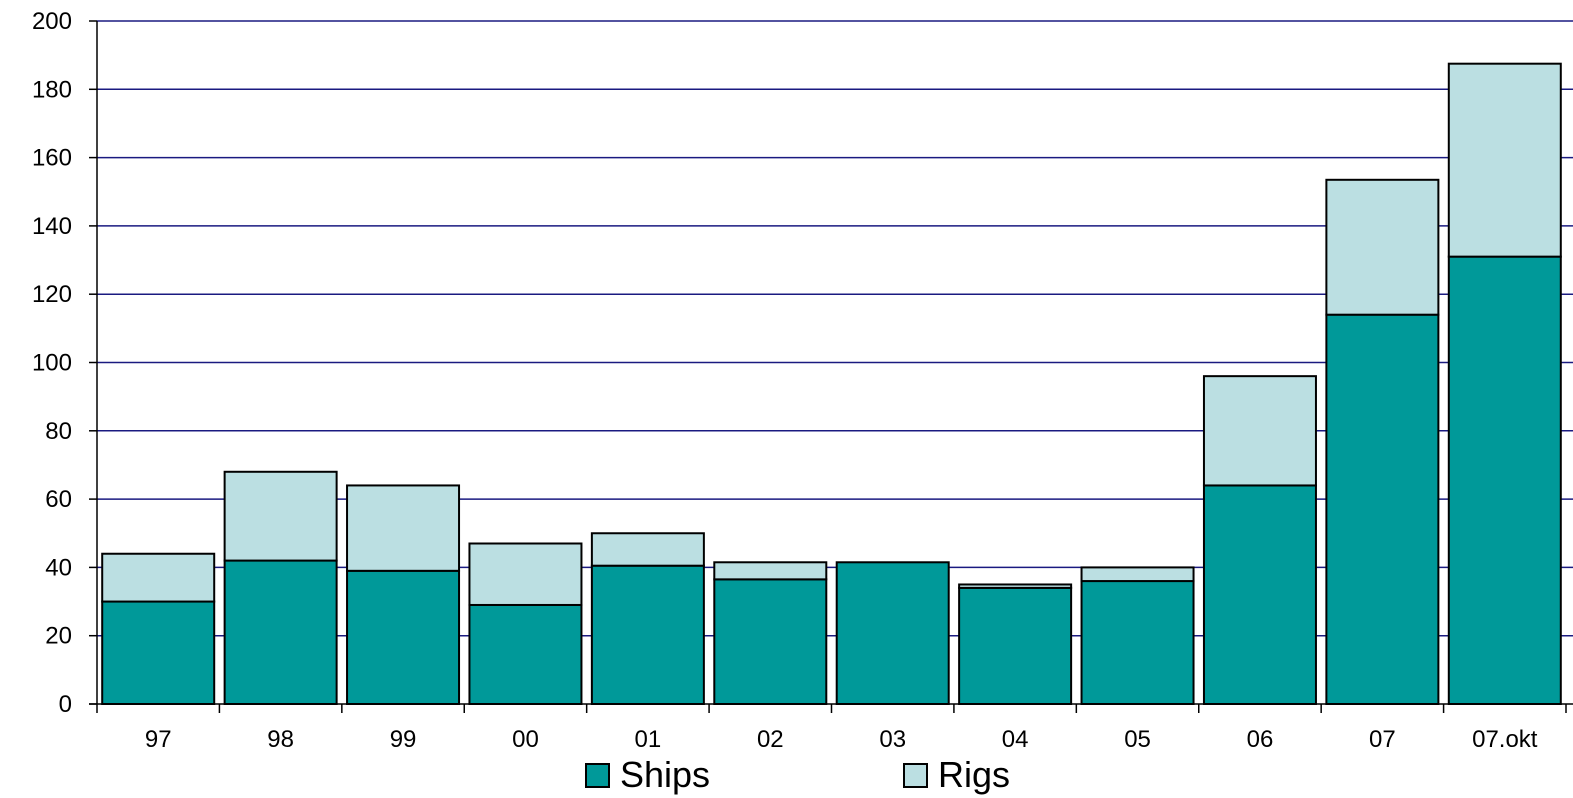  Describe the element at coordinates (665, 774) in the screenshot. I see `legend-label-ships: Ships` at that location.